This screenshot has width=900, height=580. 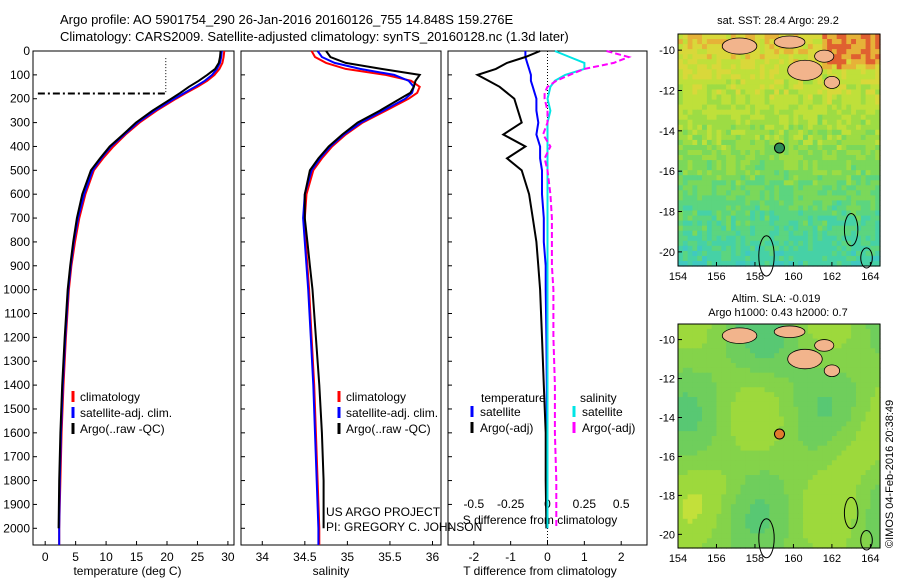 What do you see at coordinates (584, 557) in the screenshot?
I see `tdiff-tick-label: 1` at bounding box center [584, 557].